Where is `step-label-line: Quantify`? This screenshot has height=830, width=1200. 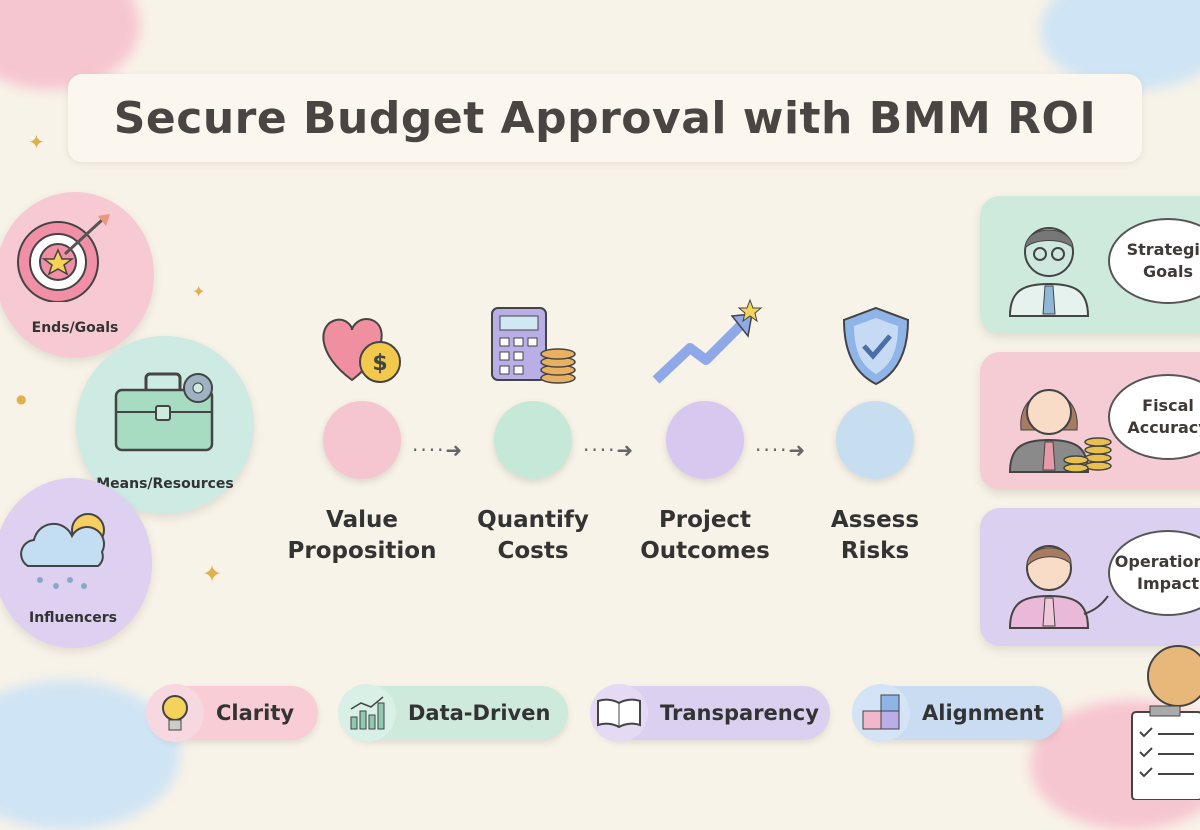
step-label-line: Quantify is located at coordinates (533, 520).